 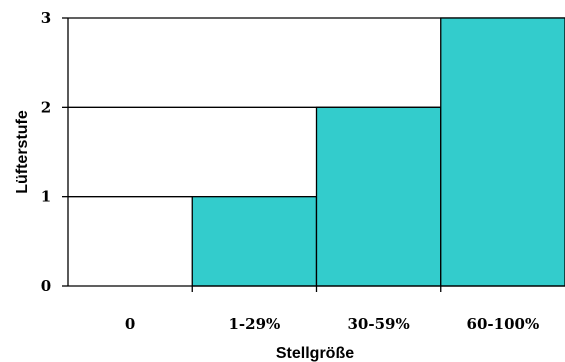 What do you see at coordinates (54, 152) in the screenshot?
I see `y-tick-labels: 0 1 2 3` at bounding box center [54, 152].